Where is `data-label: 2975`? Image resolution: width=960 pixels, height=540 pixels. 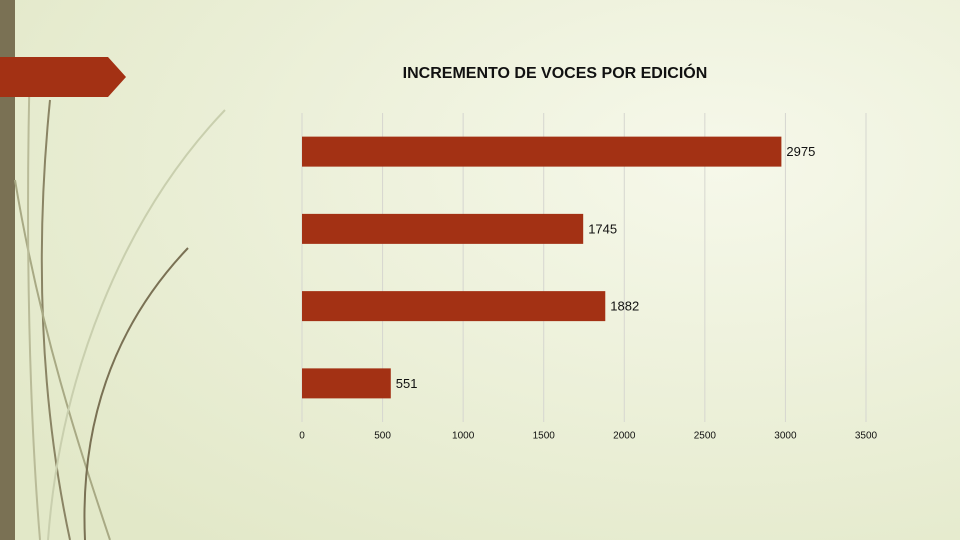 data-label: 2975 is located at coordinates (800, 151).